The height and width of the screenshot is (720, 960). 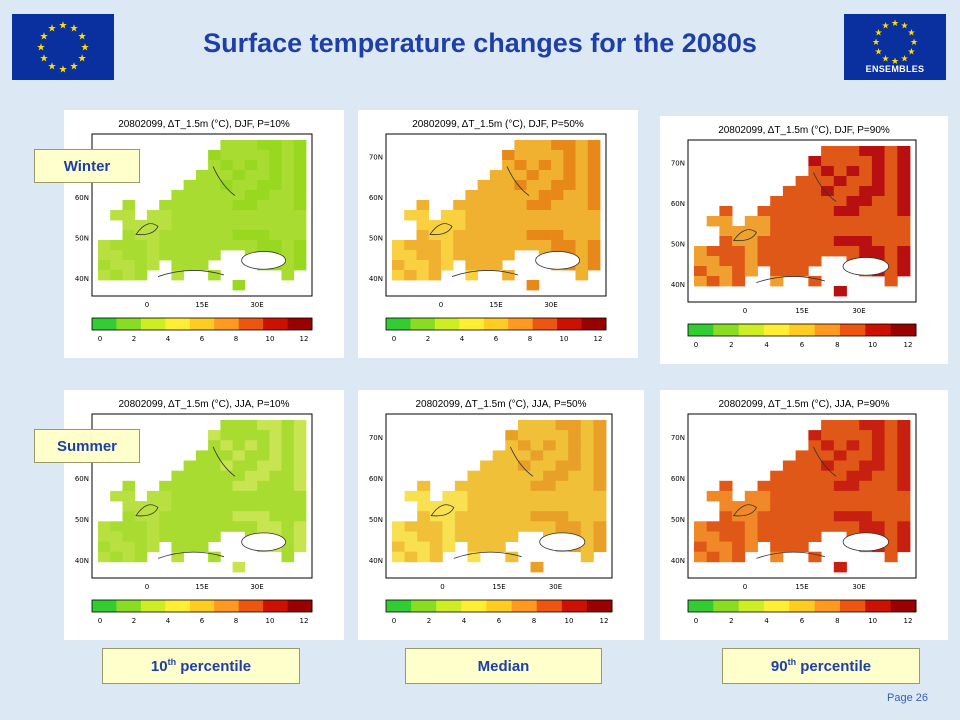 I want to click on lon-tick-label: 15E, so click(x=801, y=311).